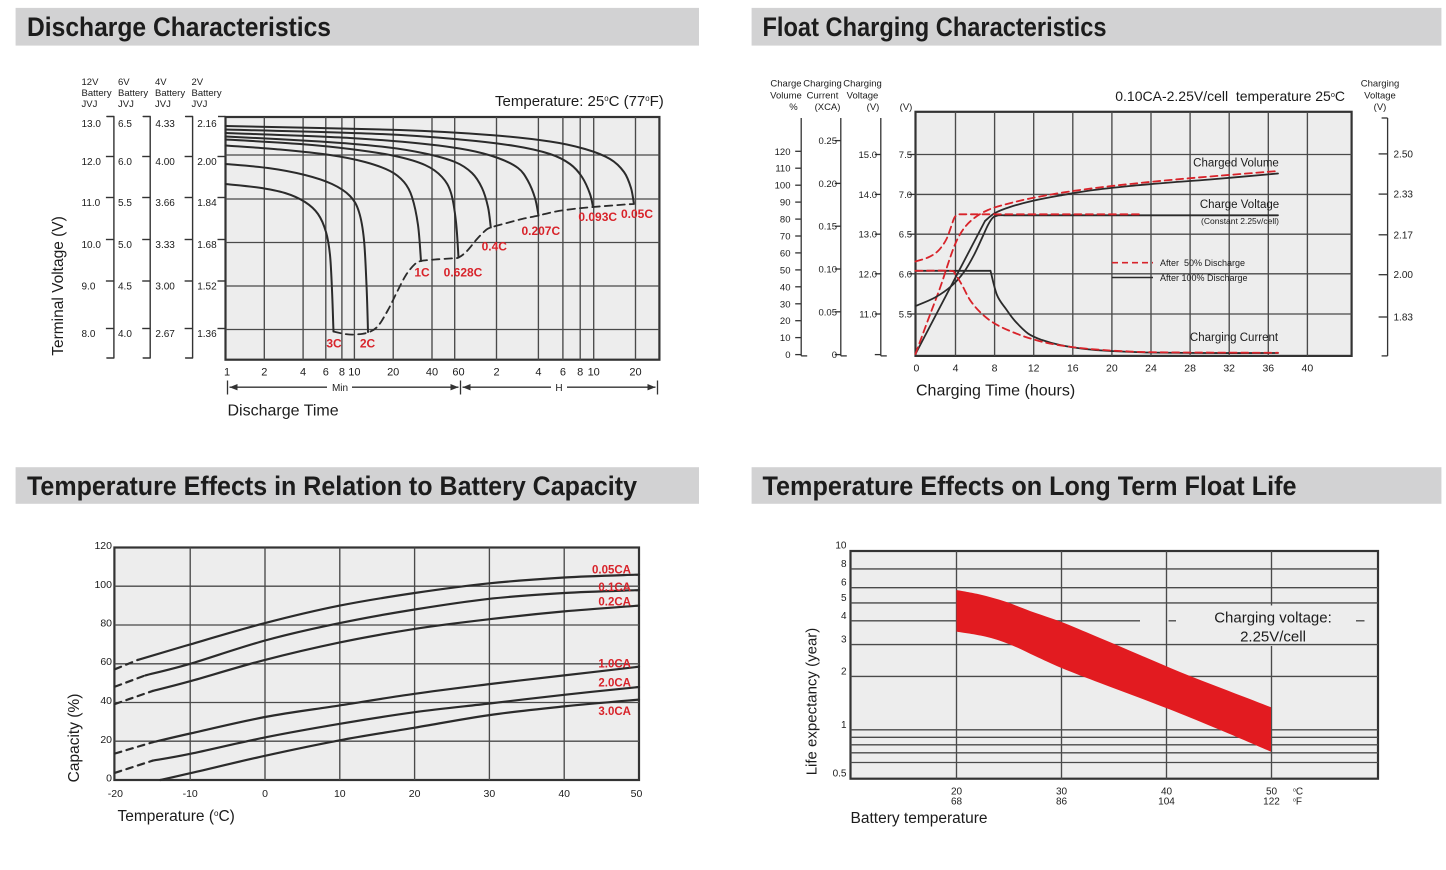  What do you see at coordinates (844, 640) in the screenshot?
I see `svg-text: 3` at bounding box center [844, 640].